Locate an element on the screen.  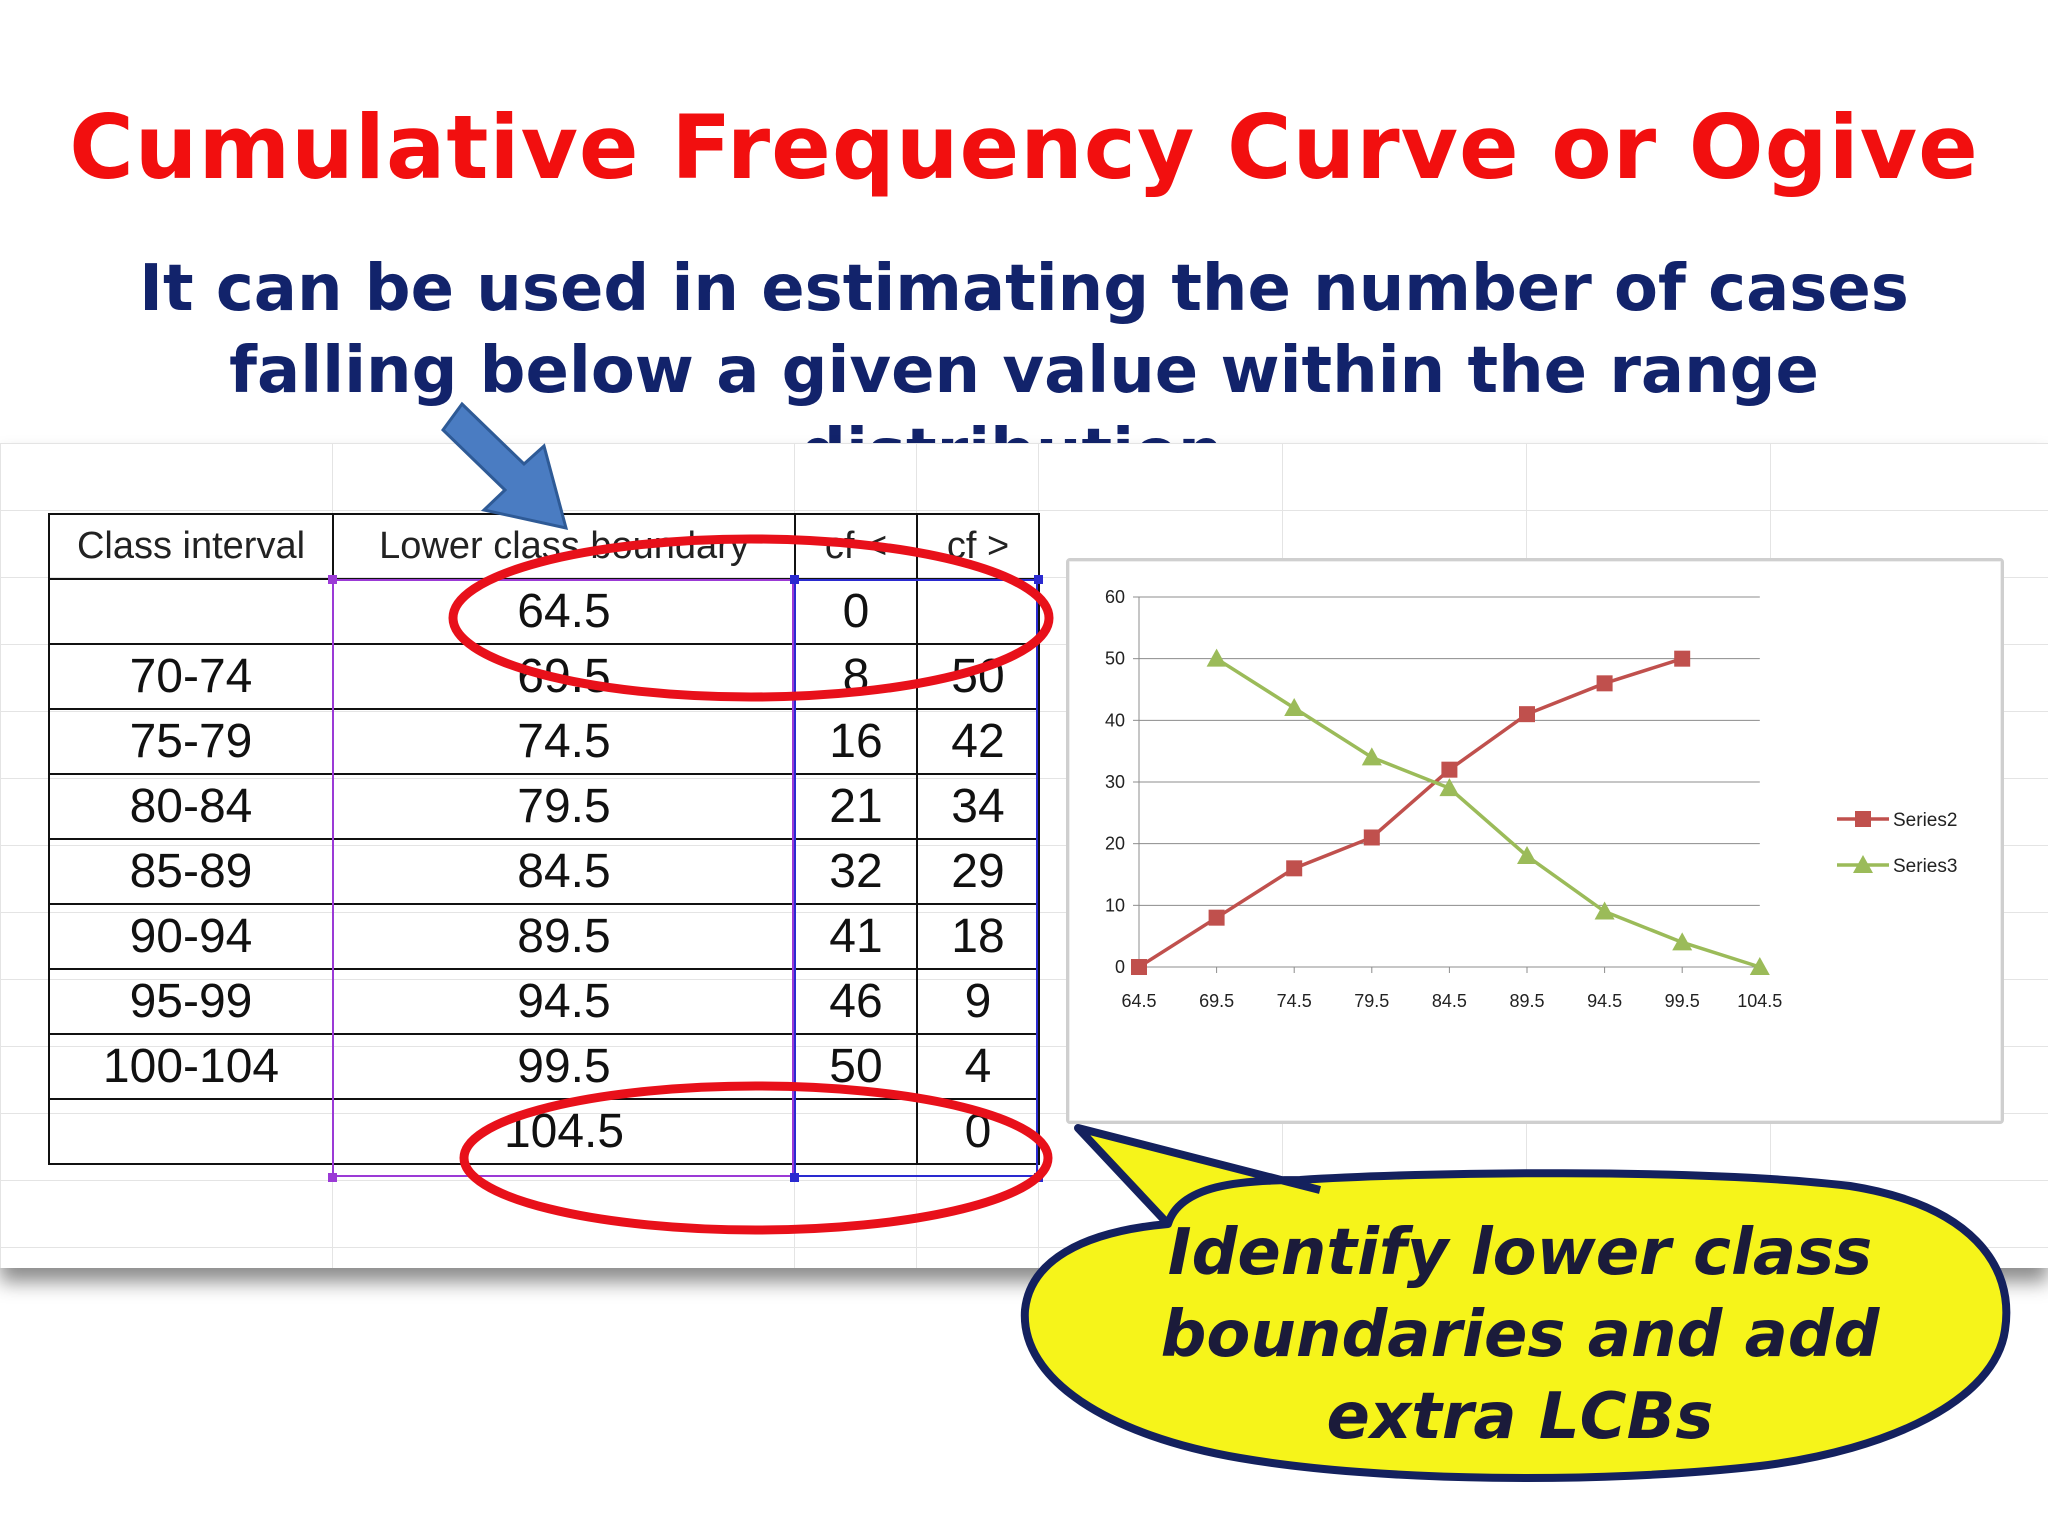
x-tick-label: 69.5 is located at coordinates (1216, 1001).